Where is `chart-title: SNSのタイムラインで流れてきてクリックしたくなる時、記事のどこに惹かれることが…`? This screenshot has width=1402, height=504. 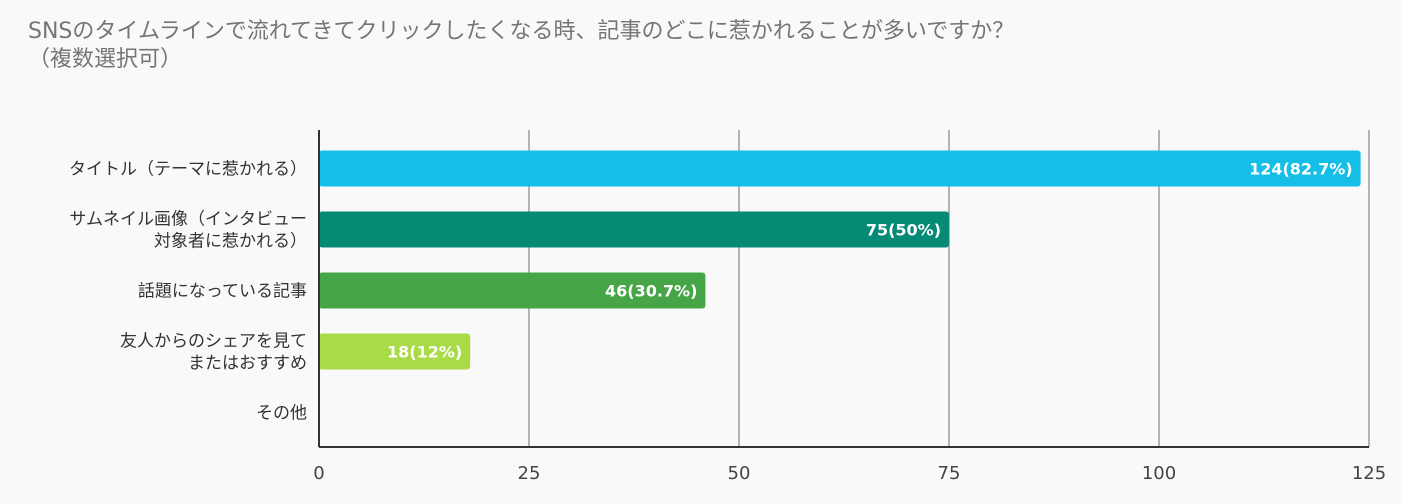 chart-title: SNSのタイムラインで流れてきてクリックしたくなる時、記事のどこに惹かれることが… is located at coordinates (521, 45).